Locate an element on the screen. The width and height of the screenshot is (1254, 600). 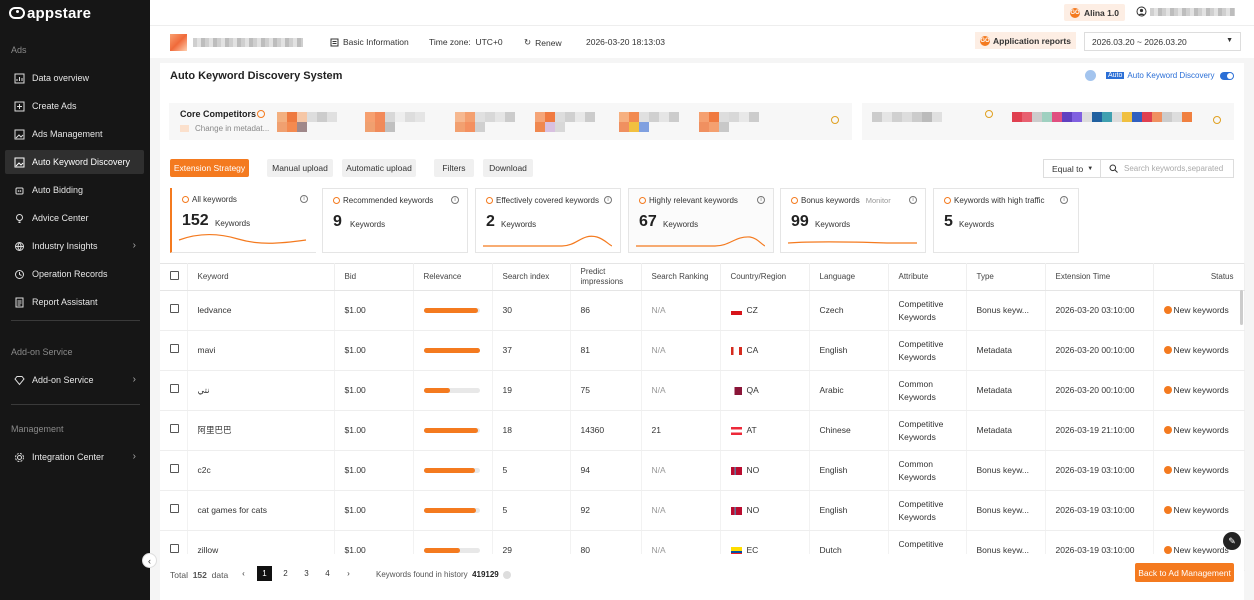
renew-button: ↻ Renew is located at coordinates (543, 42).